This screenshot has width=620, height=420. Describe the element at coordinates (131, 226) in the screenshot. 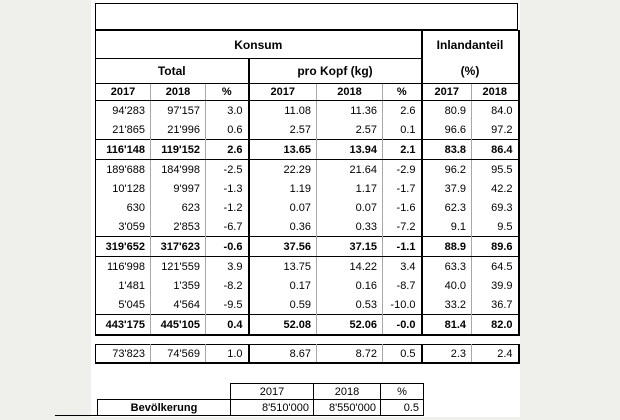

I see `cell: 3'059` at that location.